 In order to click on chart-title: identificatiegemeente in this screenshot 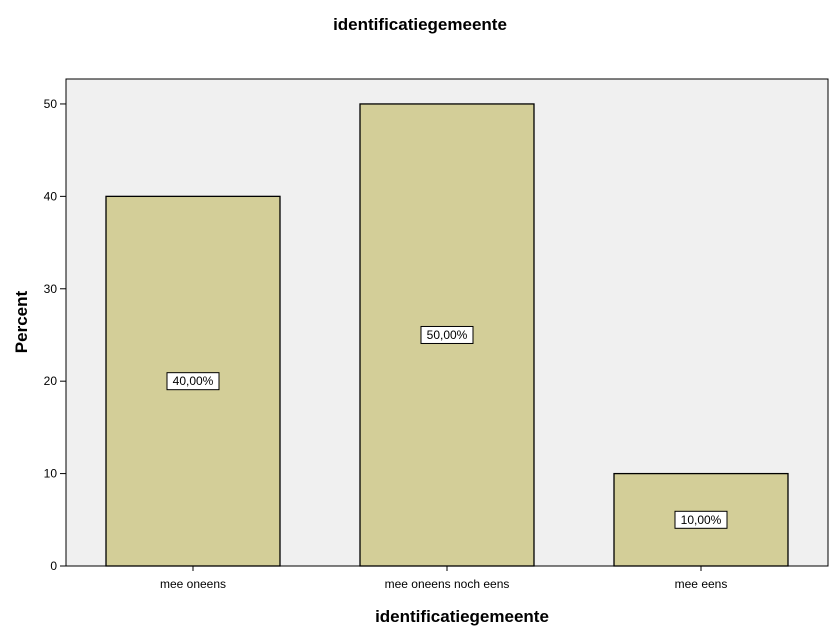, I will do `click(420, 24)`.